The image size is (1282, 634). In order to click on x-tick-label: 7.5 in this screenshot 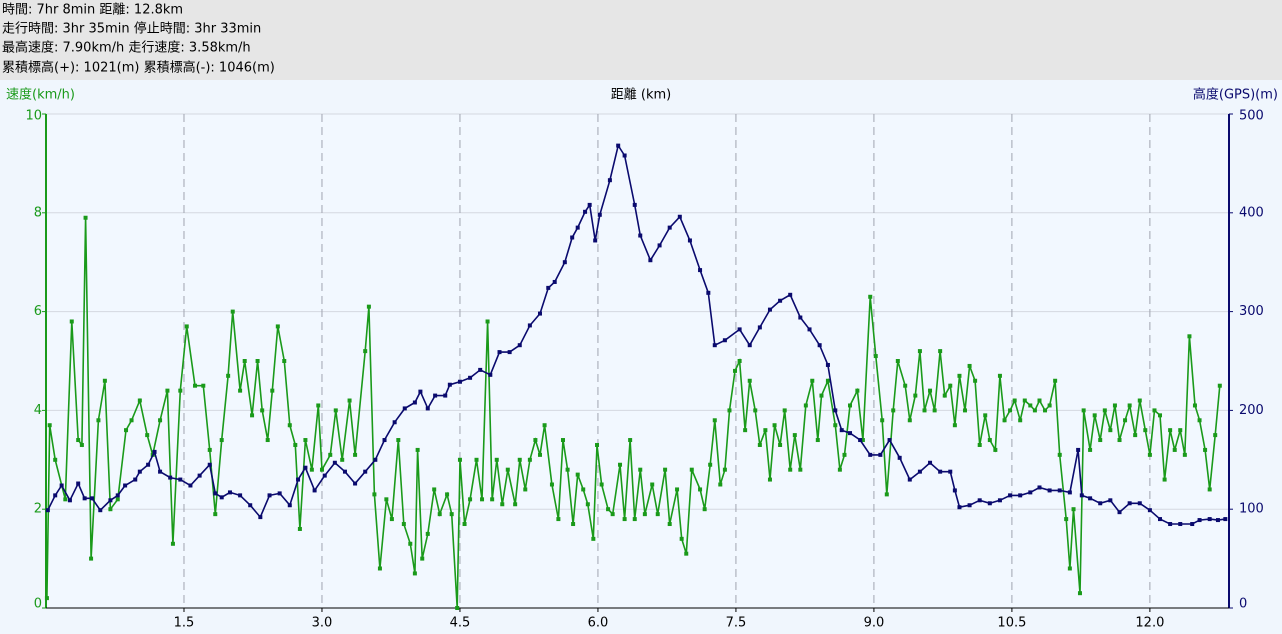, I will do `click(736, 623)`.